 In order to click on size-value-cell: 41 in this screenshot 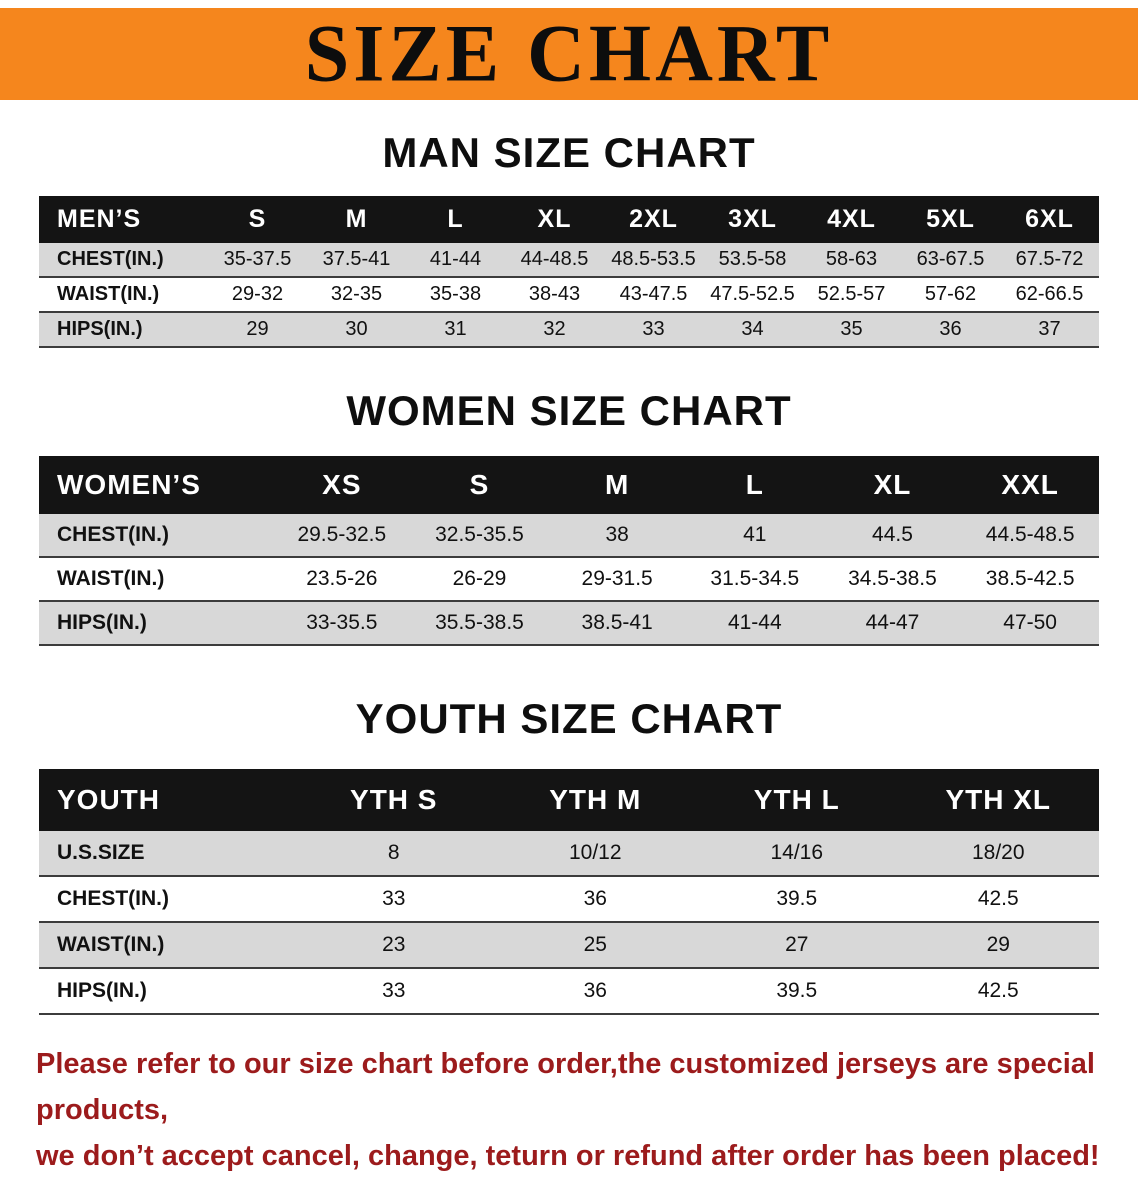, I will do `click(755, 535)`.